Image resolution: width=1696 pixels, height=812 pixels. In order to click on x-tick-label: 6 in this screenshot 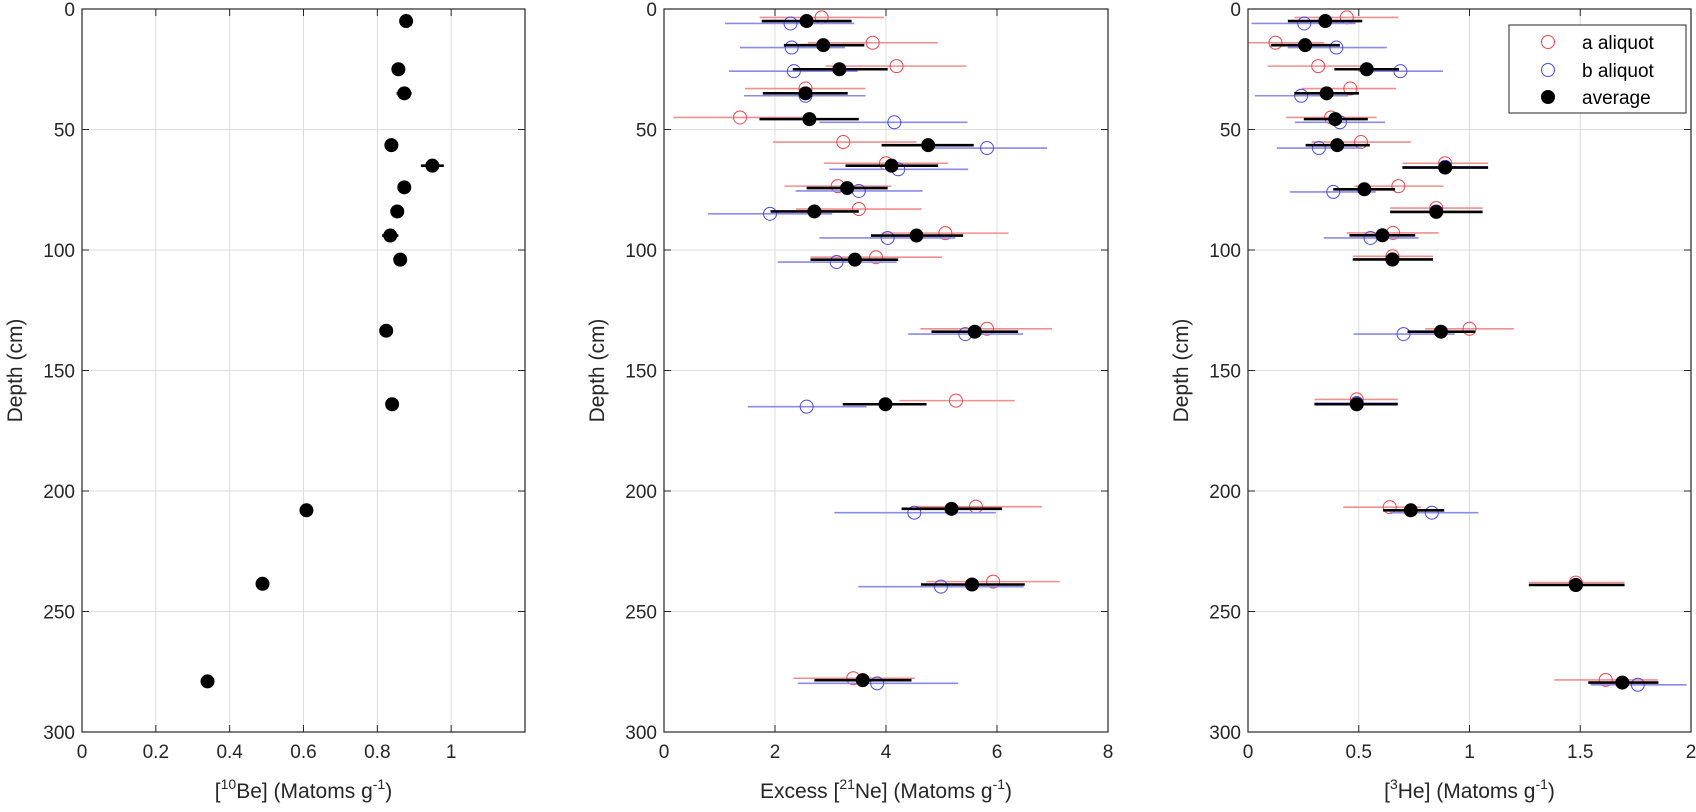, I will do `click(997, 752)`.